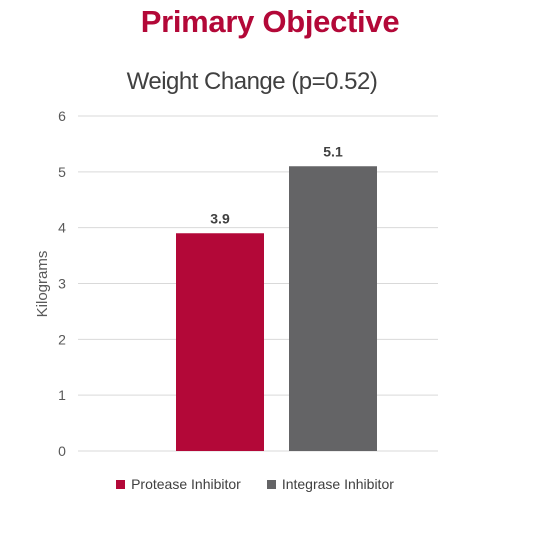 Image resolution: width=540 pixels, height=540 pixels. I want to click on y-tick-label: 3, so click(62, 284).